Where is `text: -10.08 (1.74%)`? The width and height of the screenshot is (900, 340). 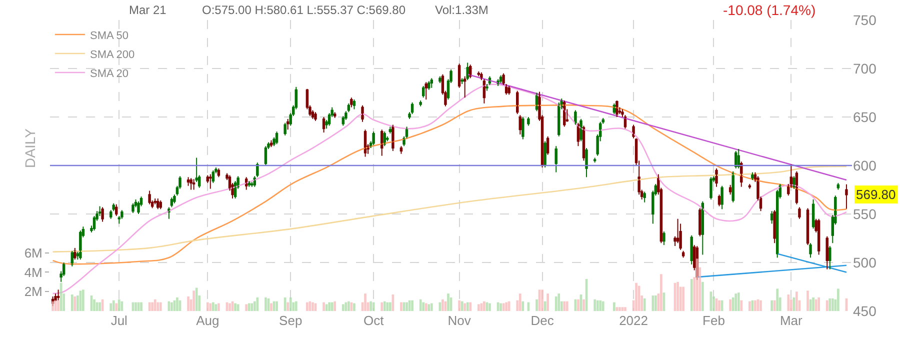 text: -10.08 (1.74%) is located at coordinates (769, 10).